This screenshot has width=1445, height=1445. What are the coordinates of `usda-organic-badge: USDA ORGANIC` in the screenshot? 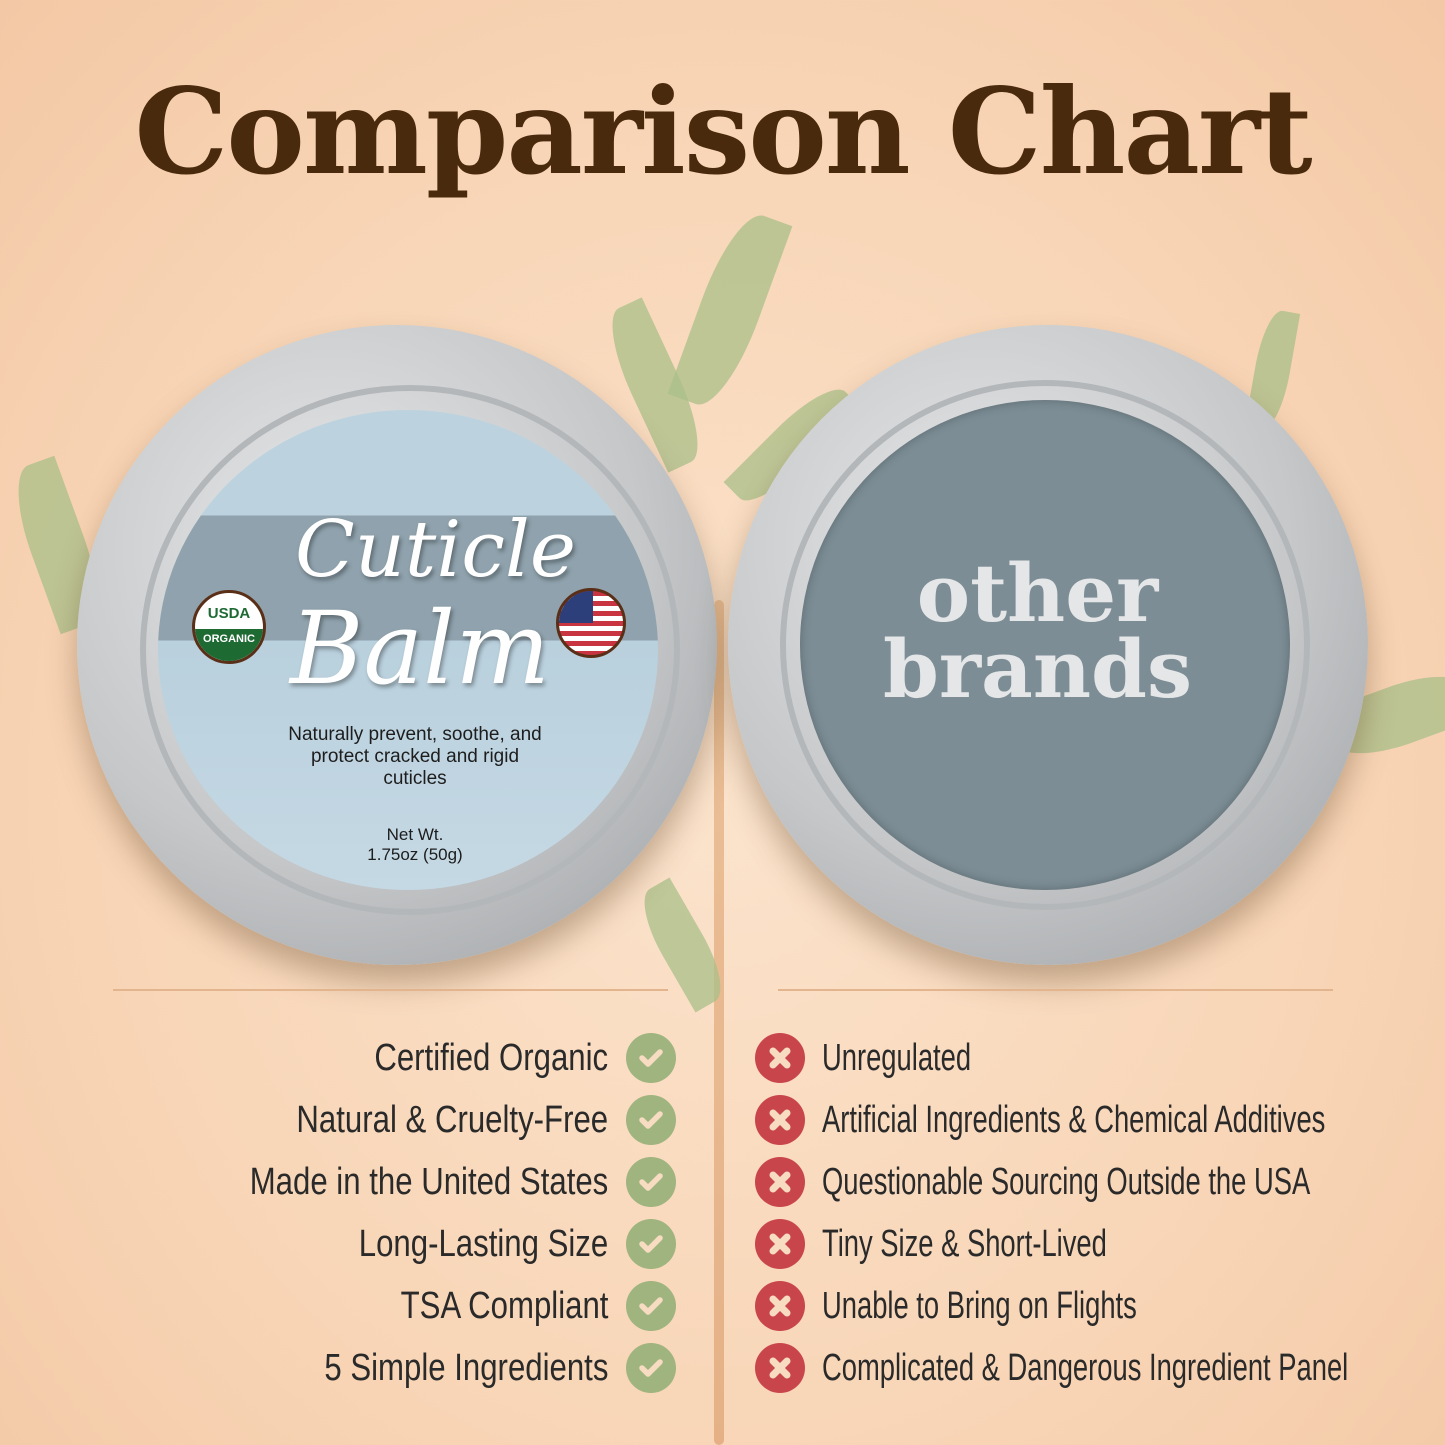 It's located at (229, 627).